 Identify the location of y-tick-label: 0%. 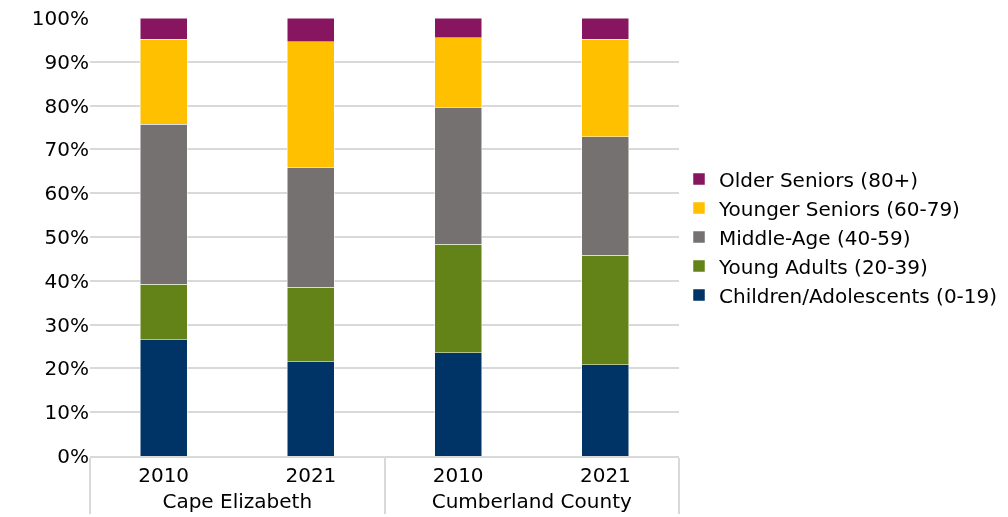
(73, 456).